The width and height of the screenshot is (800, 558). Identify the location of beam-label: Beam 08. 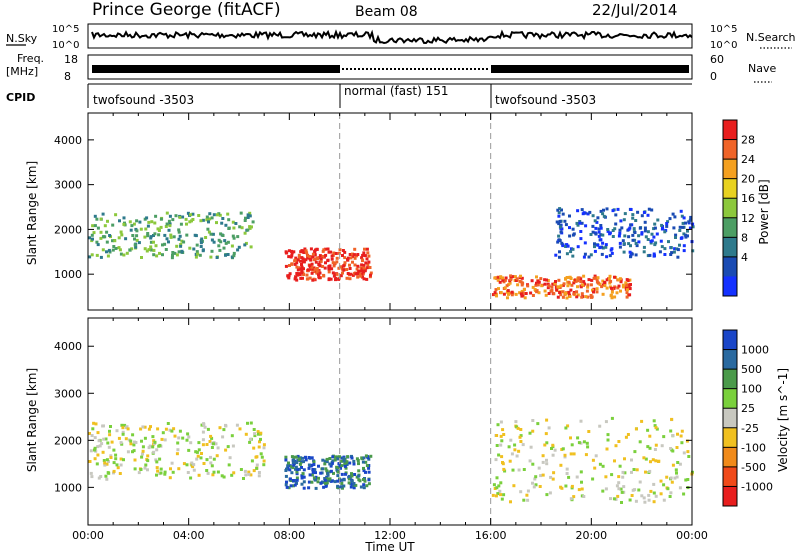
(386, 12).